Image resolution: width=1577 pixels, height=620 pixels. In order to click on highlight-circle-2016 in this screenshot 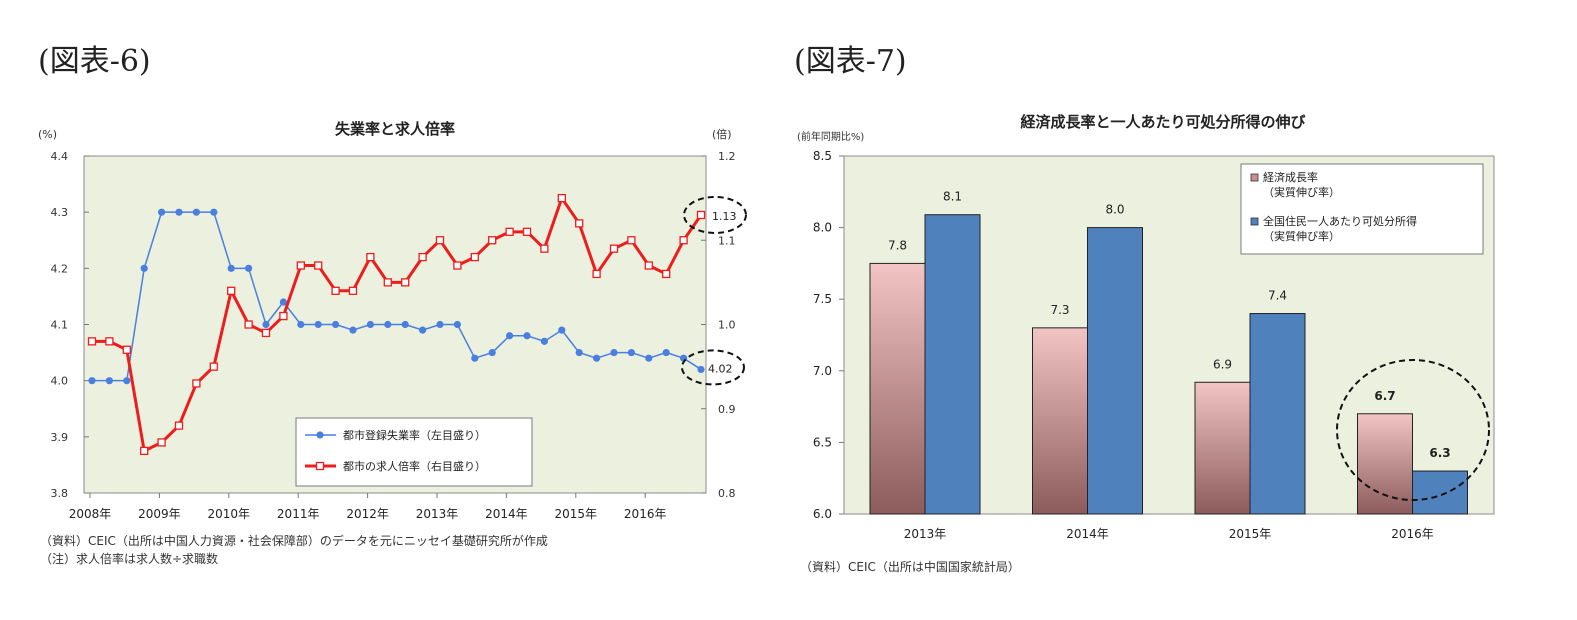, I will do `click(1413, 430)`.